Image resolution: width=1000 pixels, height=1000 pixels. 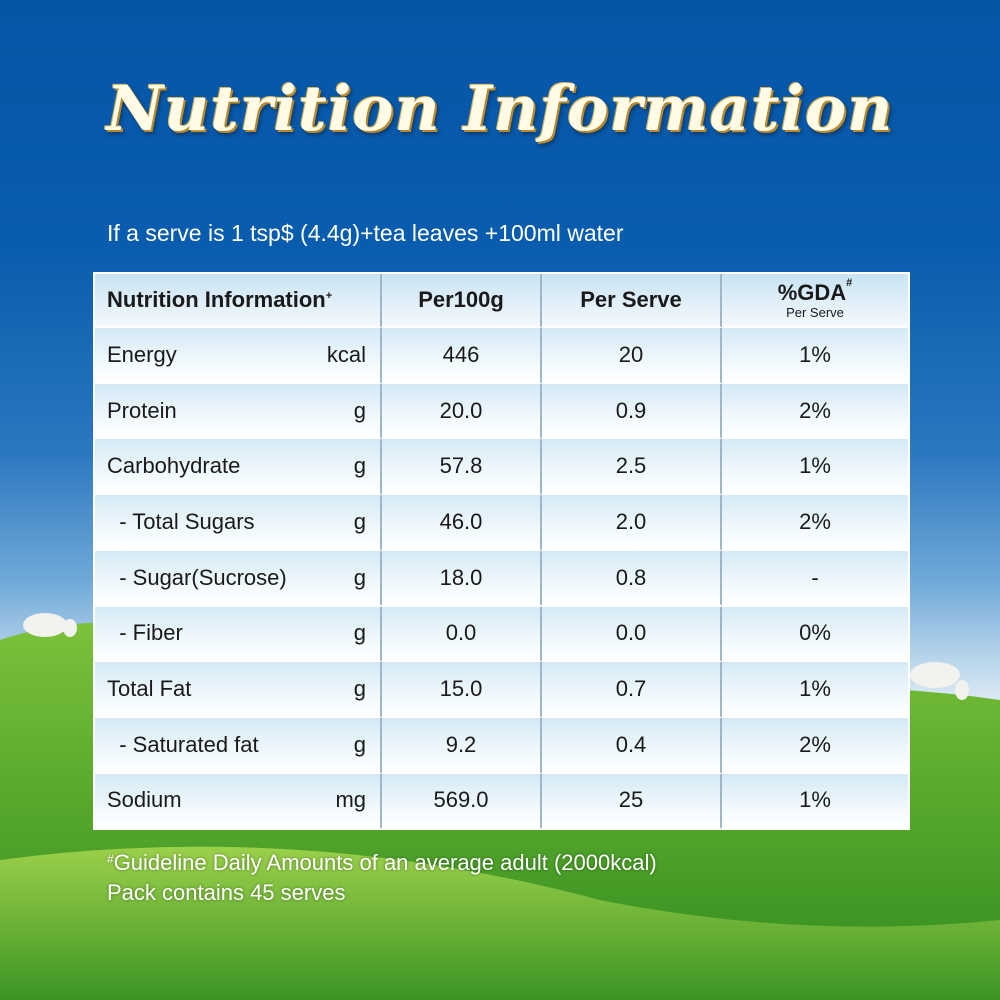 I want to click on nutrient-unit: kcal, so click(x=346, y=354).